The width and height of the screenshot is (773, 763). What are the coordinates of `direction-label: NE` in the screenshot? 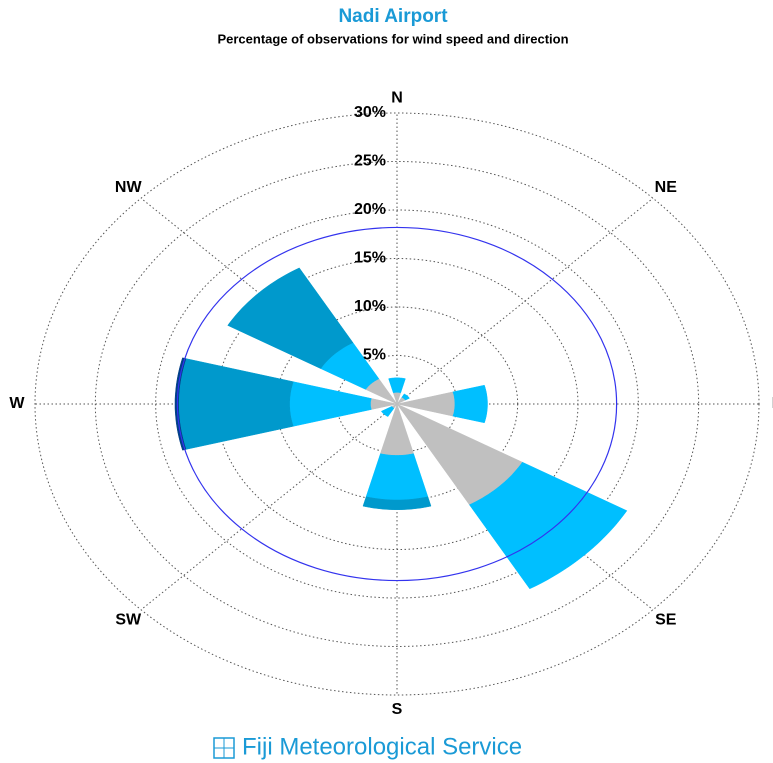 It's located at (666, 187).